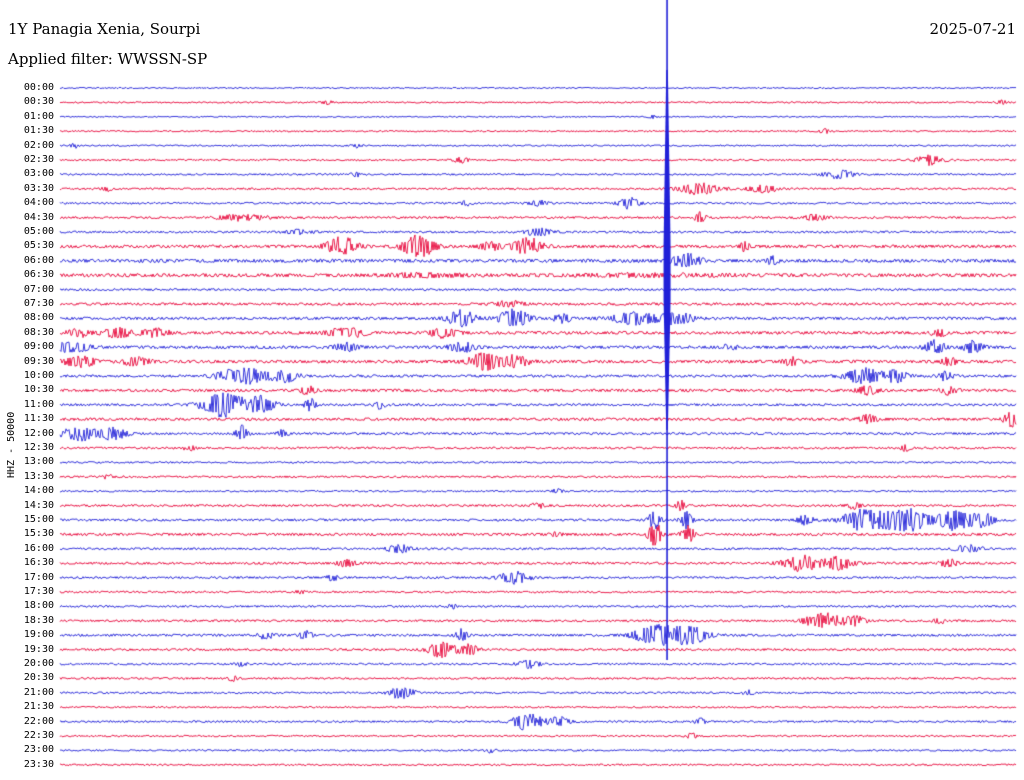 This screenshot has width=1024, height=780. What do you see at coordinates (38, 548) in the screenshot?
I see `time-label: 16:00` at bounding box center [38, 548].